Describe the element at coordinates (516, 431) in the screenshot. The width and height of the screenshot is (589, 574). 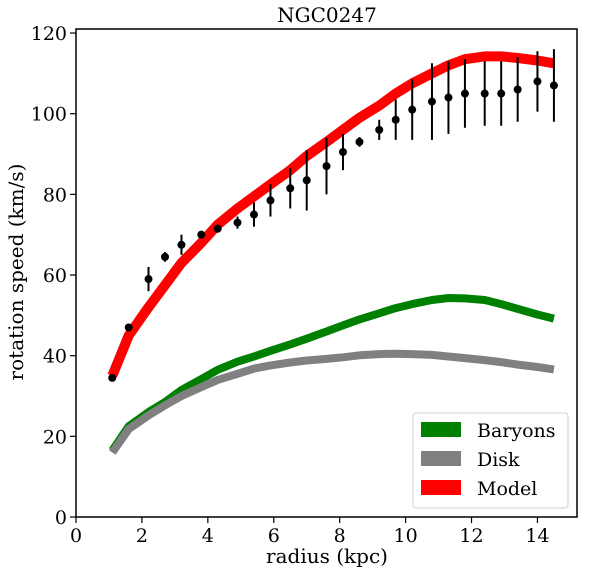
I see `legend-label-baryons: Baryons` at that location.